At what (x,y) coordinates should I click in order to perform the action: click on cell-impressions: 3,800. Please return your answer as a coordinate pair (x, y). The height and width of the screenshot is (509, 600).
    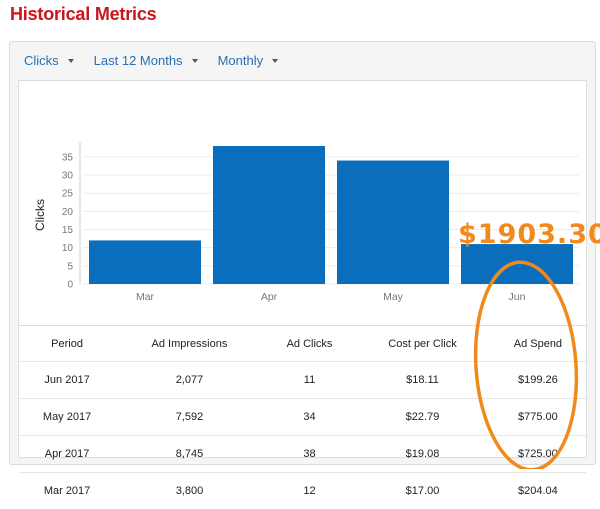
    Looking at the image, I should click on (189, 491).